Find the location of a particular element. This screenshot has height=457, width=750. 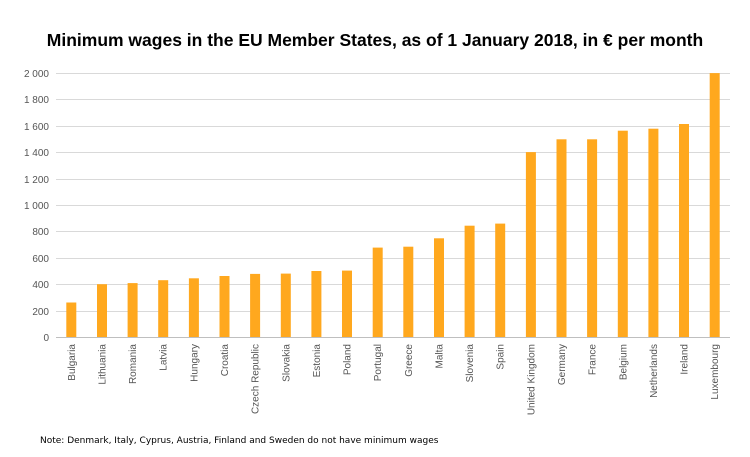

x-tick-label: Spain is located at coordinates (501, 357).